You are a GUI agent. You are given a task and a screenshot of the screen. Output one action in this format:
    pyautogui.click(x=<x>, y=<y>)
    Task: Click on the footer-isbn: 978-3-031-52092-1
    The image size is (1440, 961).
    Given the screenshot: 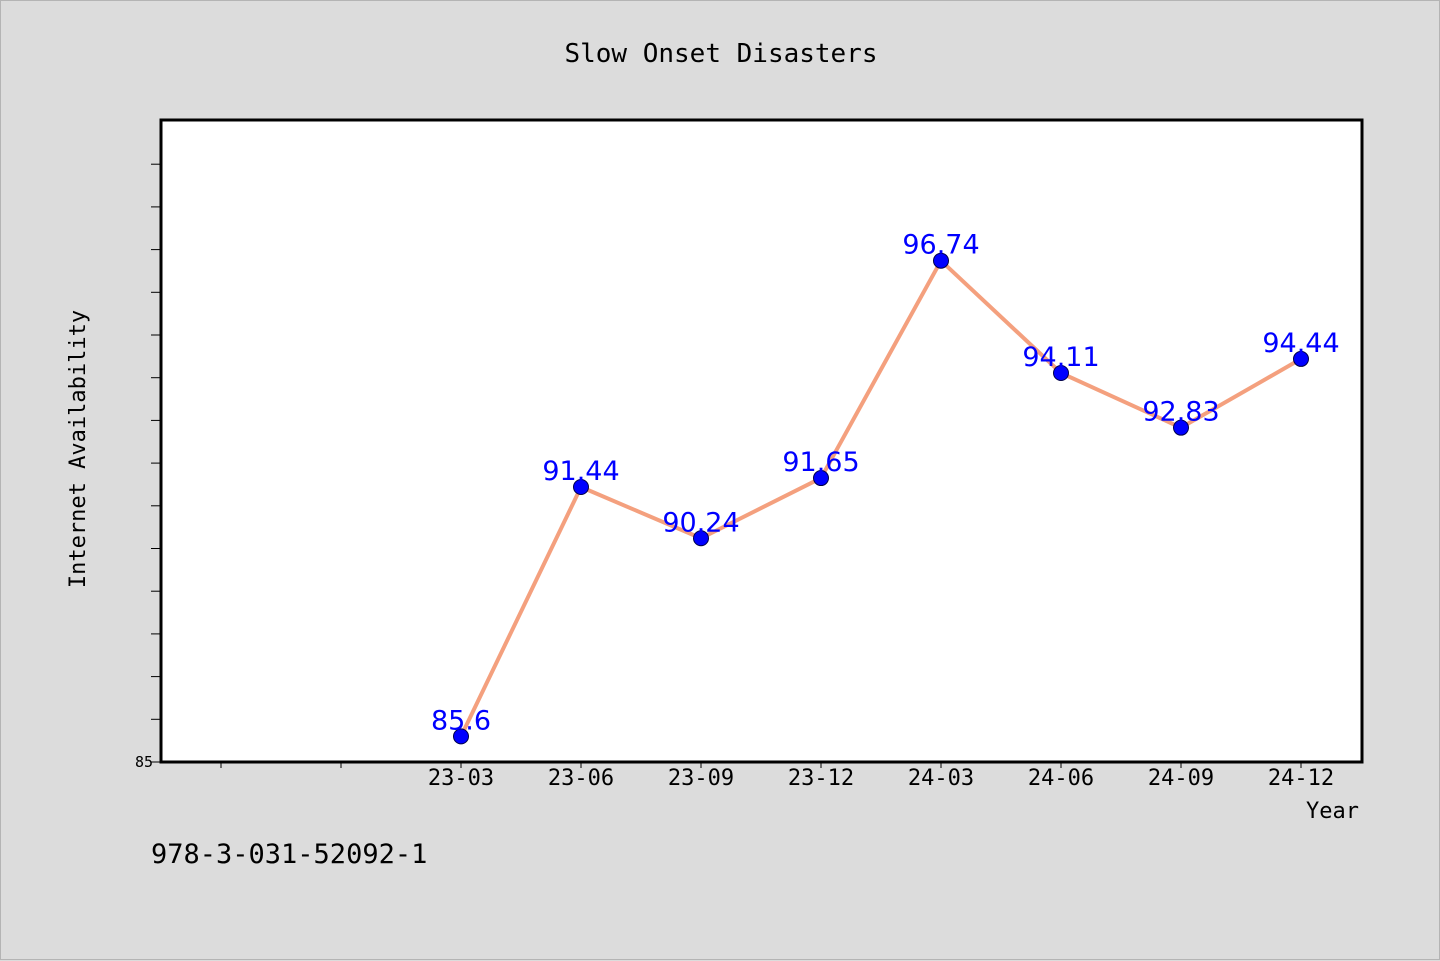 What is the action you would take?
    pyautogui.click(x=289, y=854)
    